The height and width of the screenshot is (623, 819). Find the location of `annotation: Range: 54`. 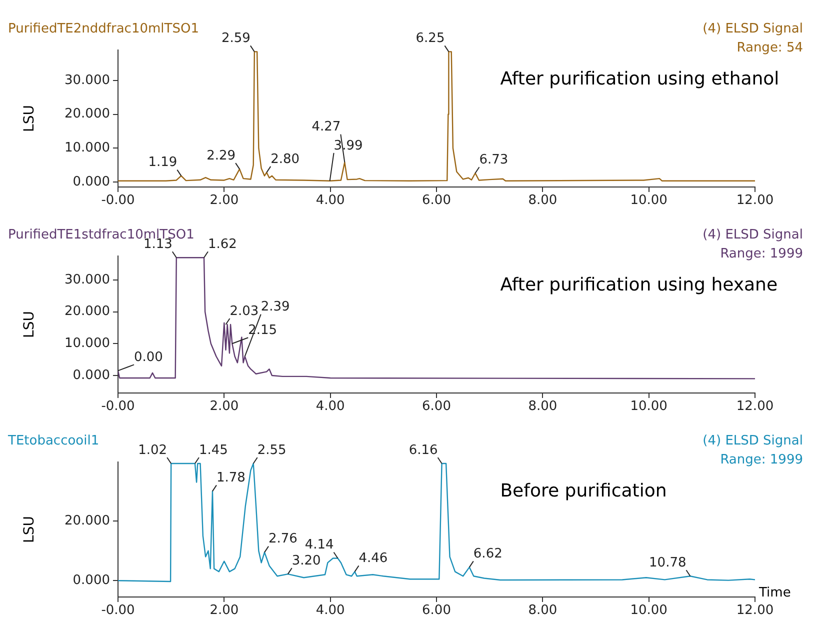

annotation: Range: 54 is located at coordinates (769, 48).